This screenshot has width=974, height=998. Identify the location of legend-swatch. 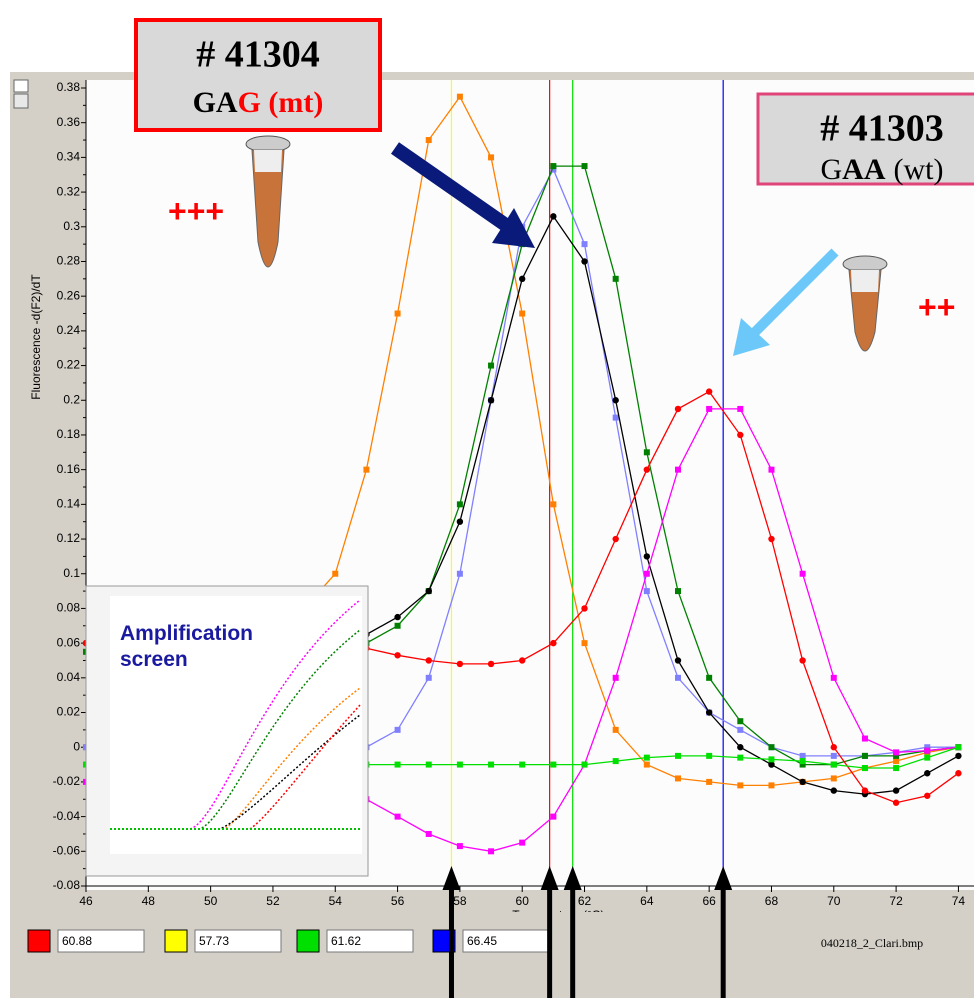
(39, 941).